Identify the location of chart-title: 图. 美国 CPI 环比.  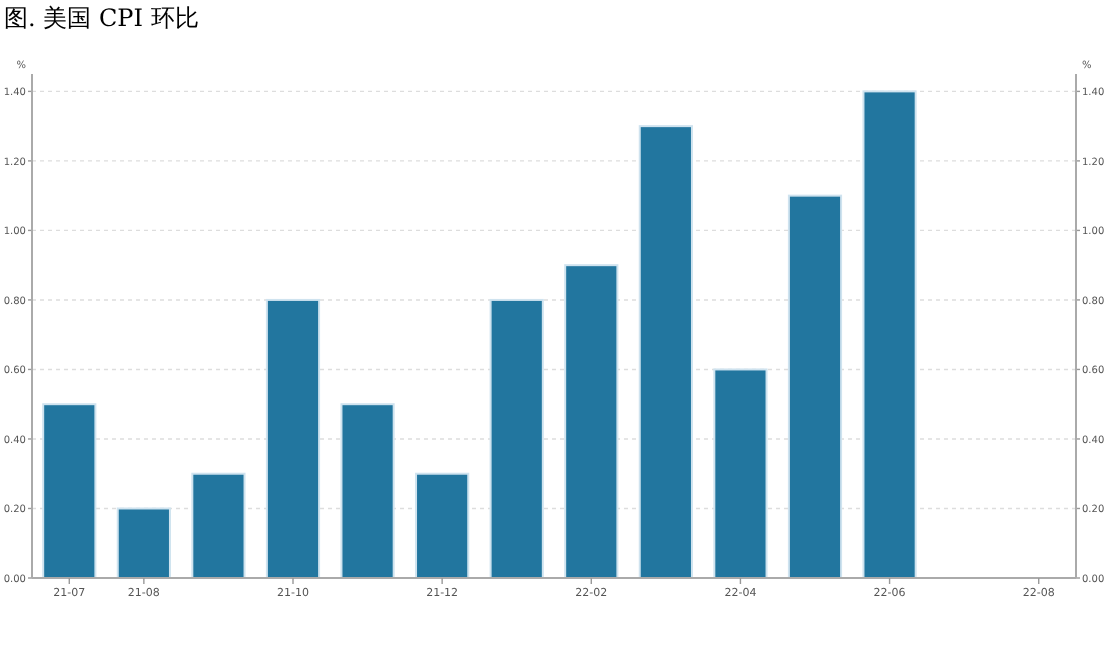
(101, 18).